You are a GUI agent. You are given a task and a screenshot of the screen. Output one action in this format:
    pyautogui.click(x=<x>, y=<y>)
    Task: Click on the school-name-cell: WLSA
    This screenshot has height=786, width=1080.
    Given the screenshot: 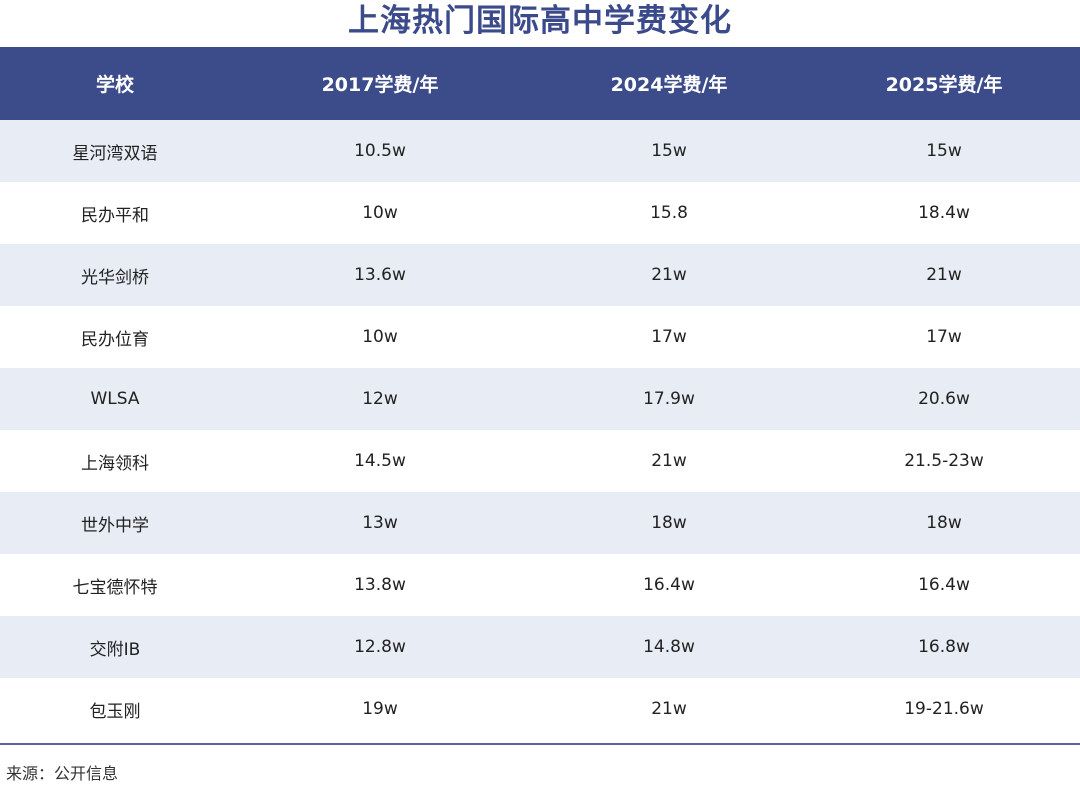 What is the action you would take?
    pyautogui.click(x=115, y=399)
    